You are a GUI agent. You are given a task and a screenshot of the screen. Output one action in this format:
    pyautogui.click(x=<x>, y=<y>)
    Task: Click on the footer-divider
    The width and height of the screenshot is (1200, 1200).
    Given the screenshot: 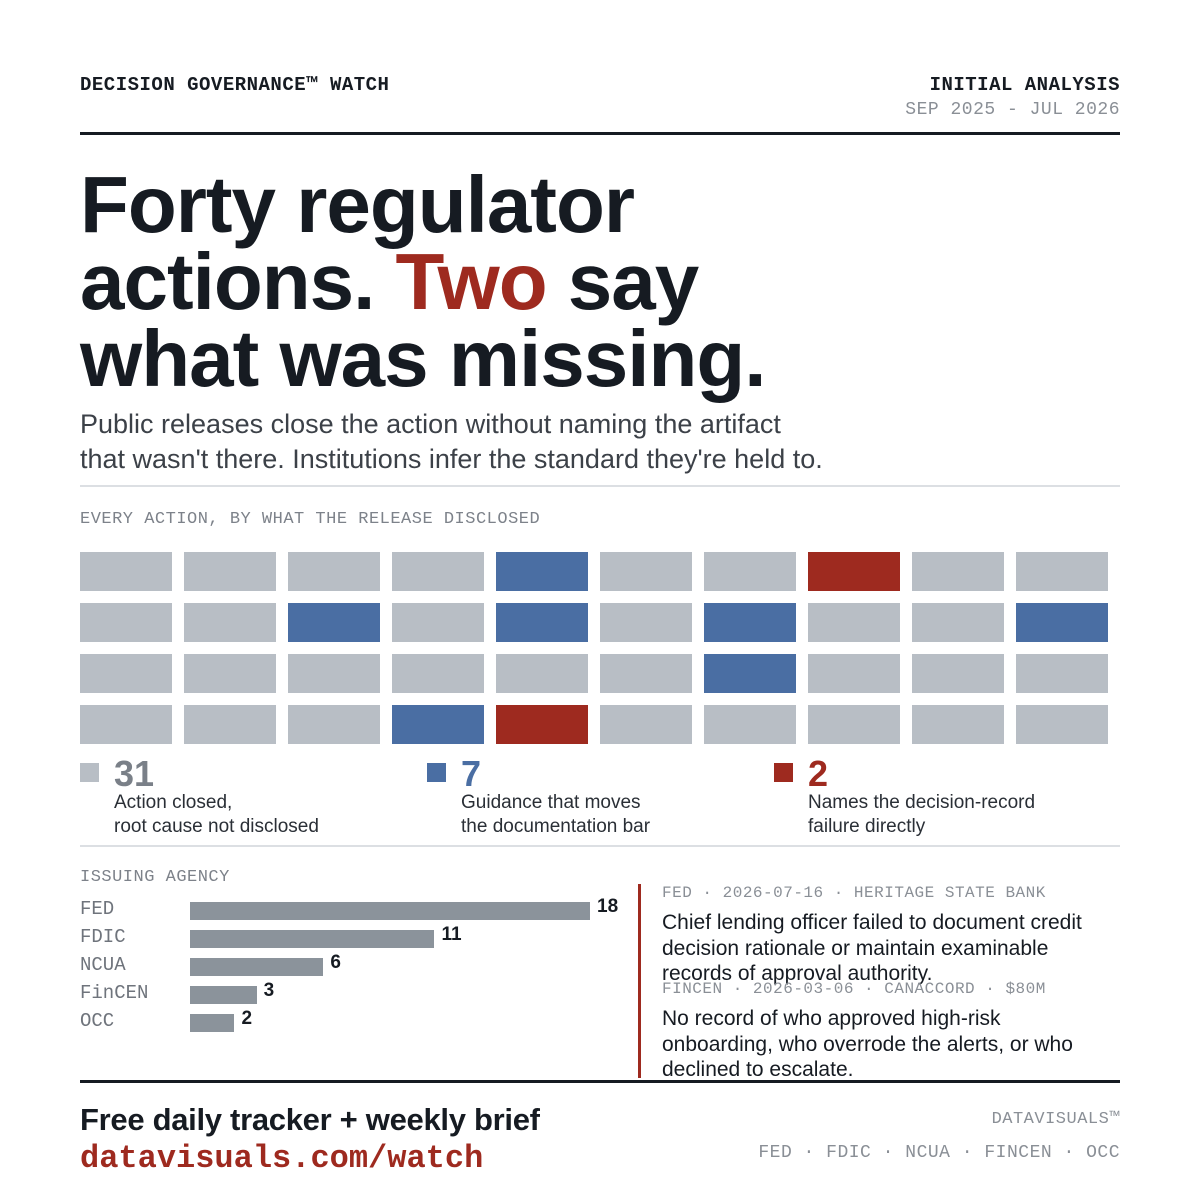 What is the action you would take?
    pyautogui.click(x=600, y=1081)
    